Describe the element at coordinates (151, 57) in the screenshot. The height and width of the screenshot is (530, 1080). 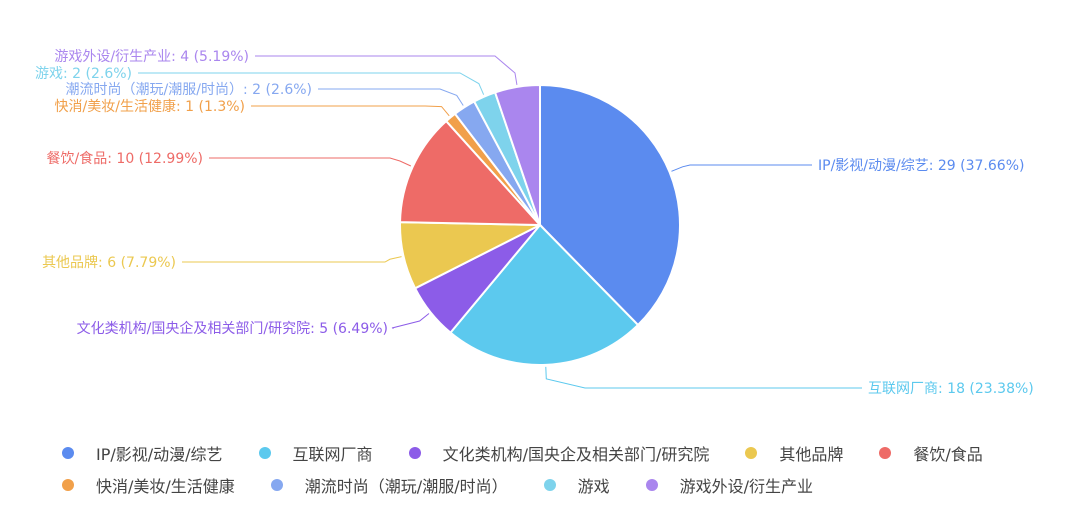
I see `slice-label: 游戏外设/衍生产业: 4 (5.19%)` at that location.